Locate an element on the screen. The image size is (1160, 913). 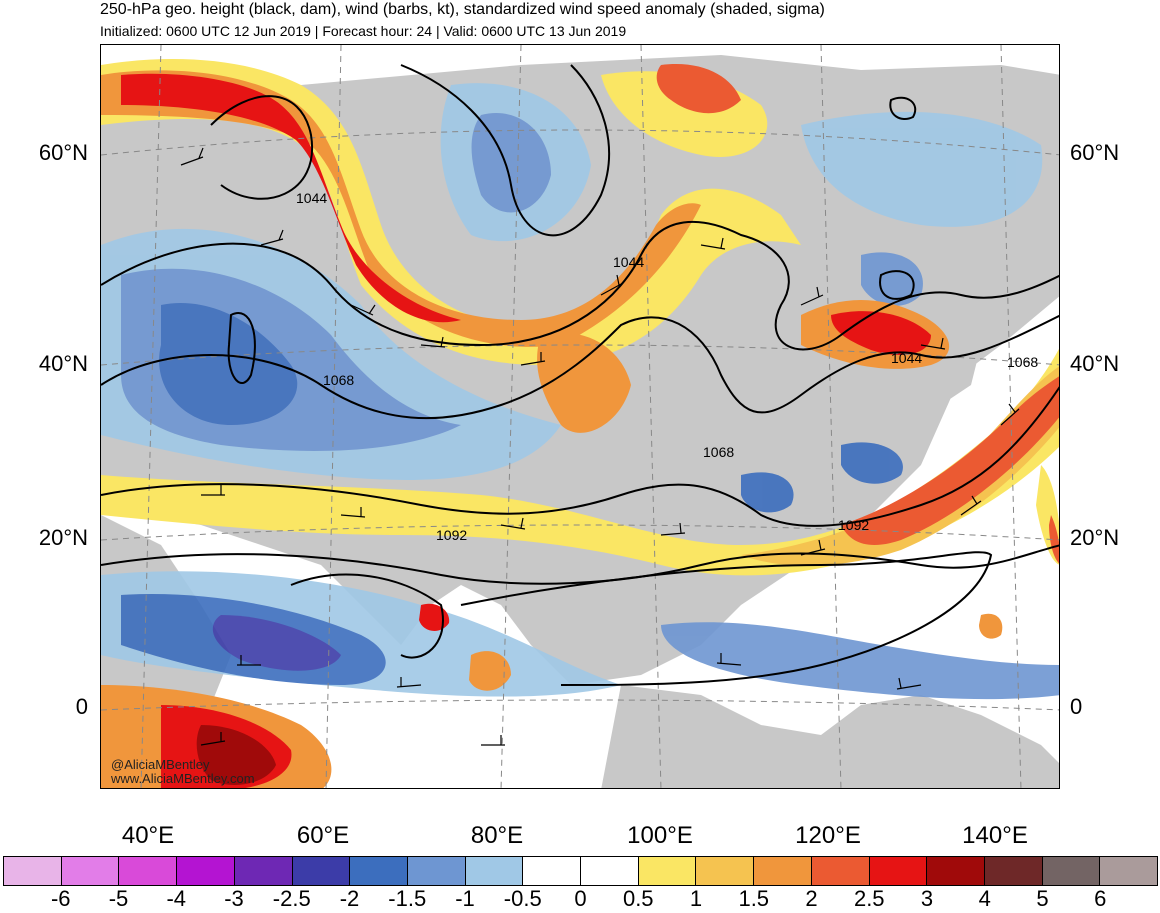
colorbar is located at coordinates (580, 871).